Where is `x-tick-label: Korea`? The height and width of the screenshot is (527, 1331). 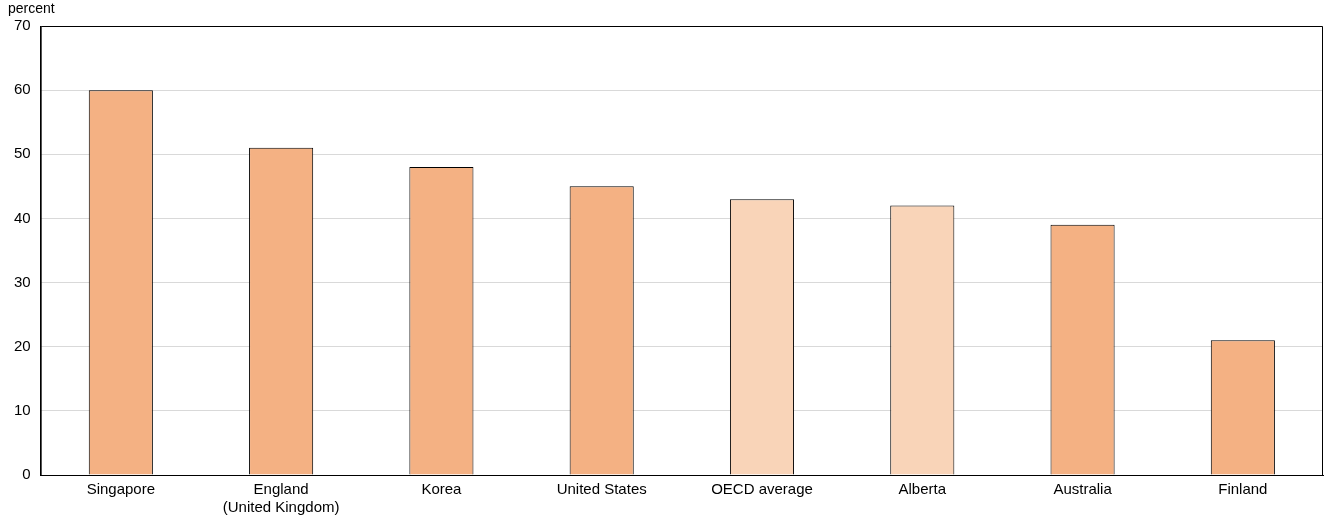 x-tick-label: Korea is located at coordinates (442, 489).